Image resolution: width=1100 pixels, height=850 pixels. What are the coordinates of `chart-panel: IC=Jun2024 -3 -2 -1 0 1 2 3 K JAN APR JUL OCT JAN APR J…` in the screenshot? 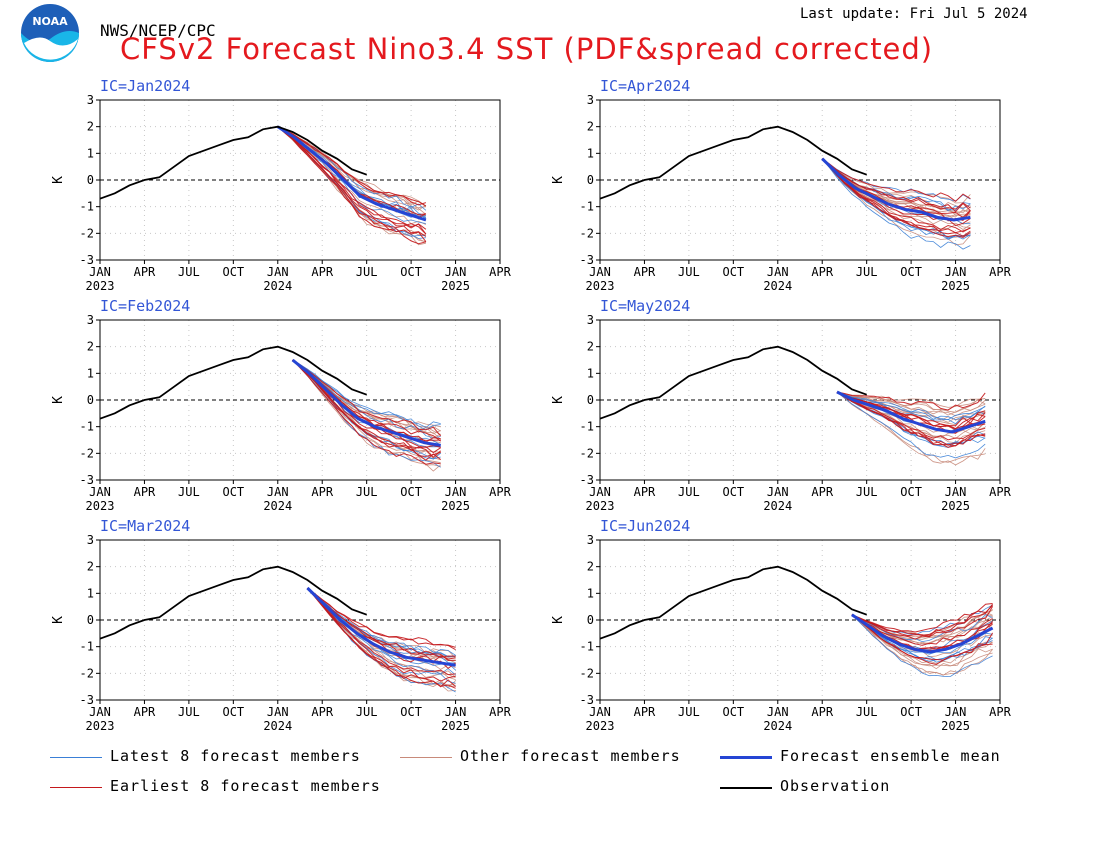 It's located at (781, 625).